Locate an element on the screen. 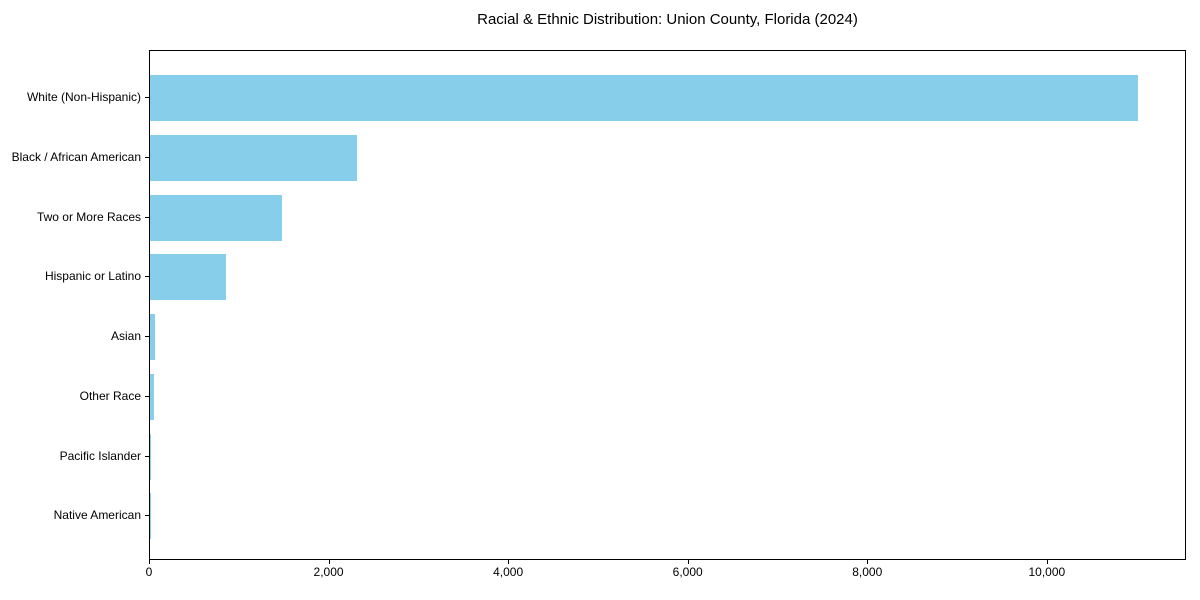 The height and width of the screenshot is (600, 1200). x-tick-label: 0 is located at coordinates (149, 572).